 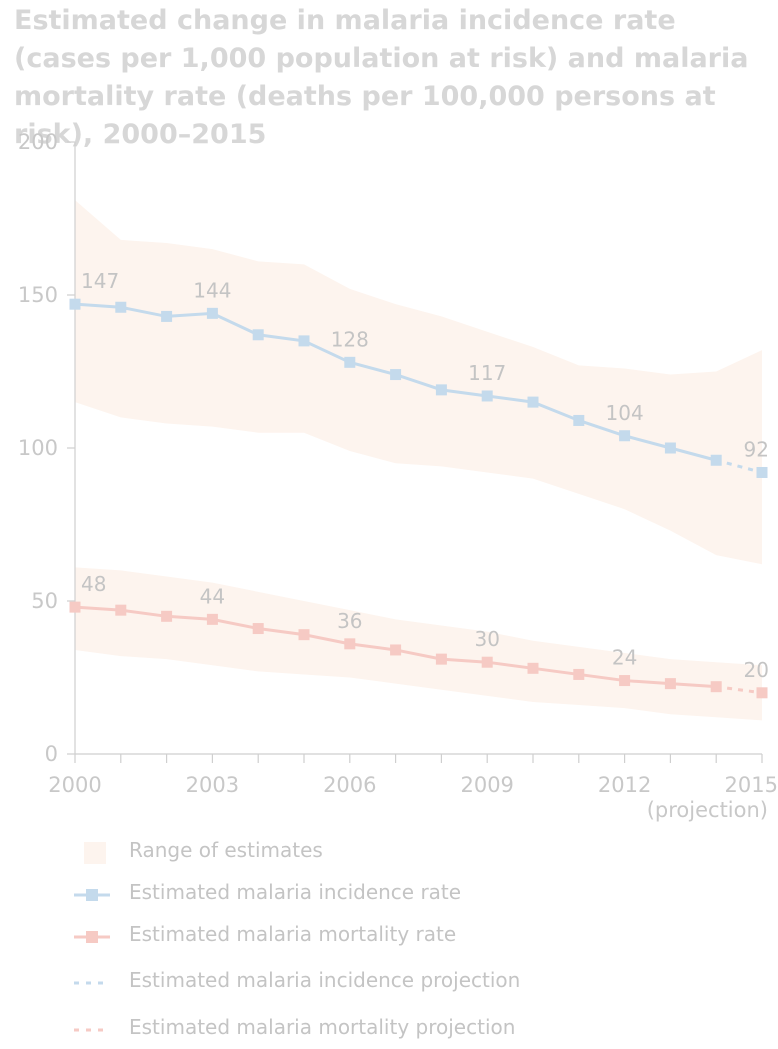 What do you see at coordinates (226, 850) in the screenshot?
I see `legend-label-range: Range of estimates` at bounding box center [226, 850].